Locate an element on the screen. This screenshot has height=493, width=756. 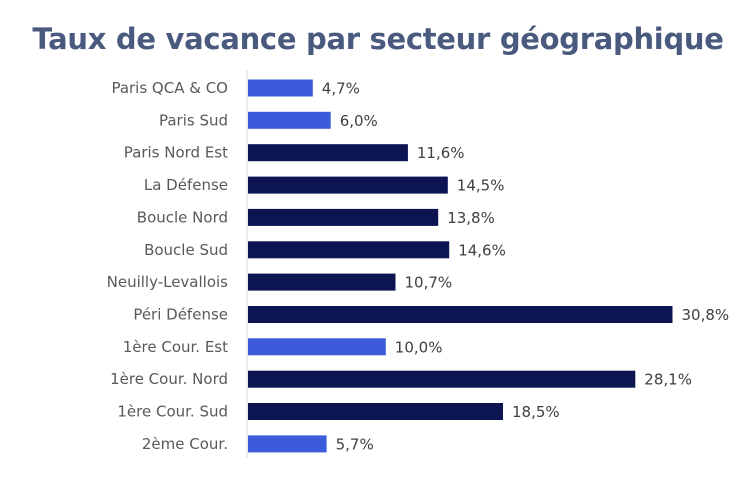
value-label-4: 14,5% is located at coordinates (481, 186).